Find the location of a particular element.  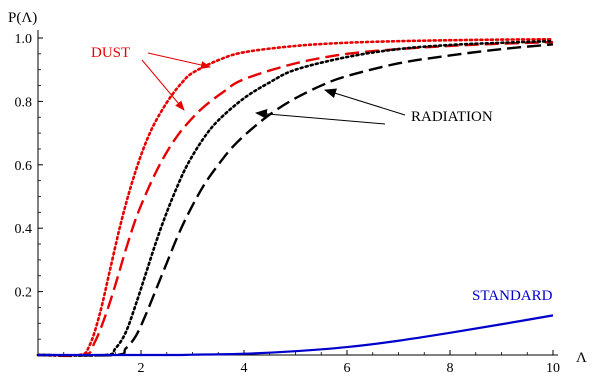

y-tick-label: 0.2 is located at coordinates (24, 293).